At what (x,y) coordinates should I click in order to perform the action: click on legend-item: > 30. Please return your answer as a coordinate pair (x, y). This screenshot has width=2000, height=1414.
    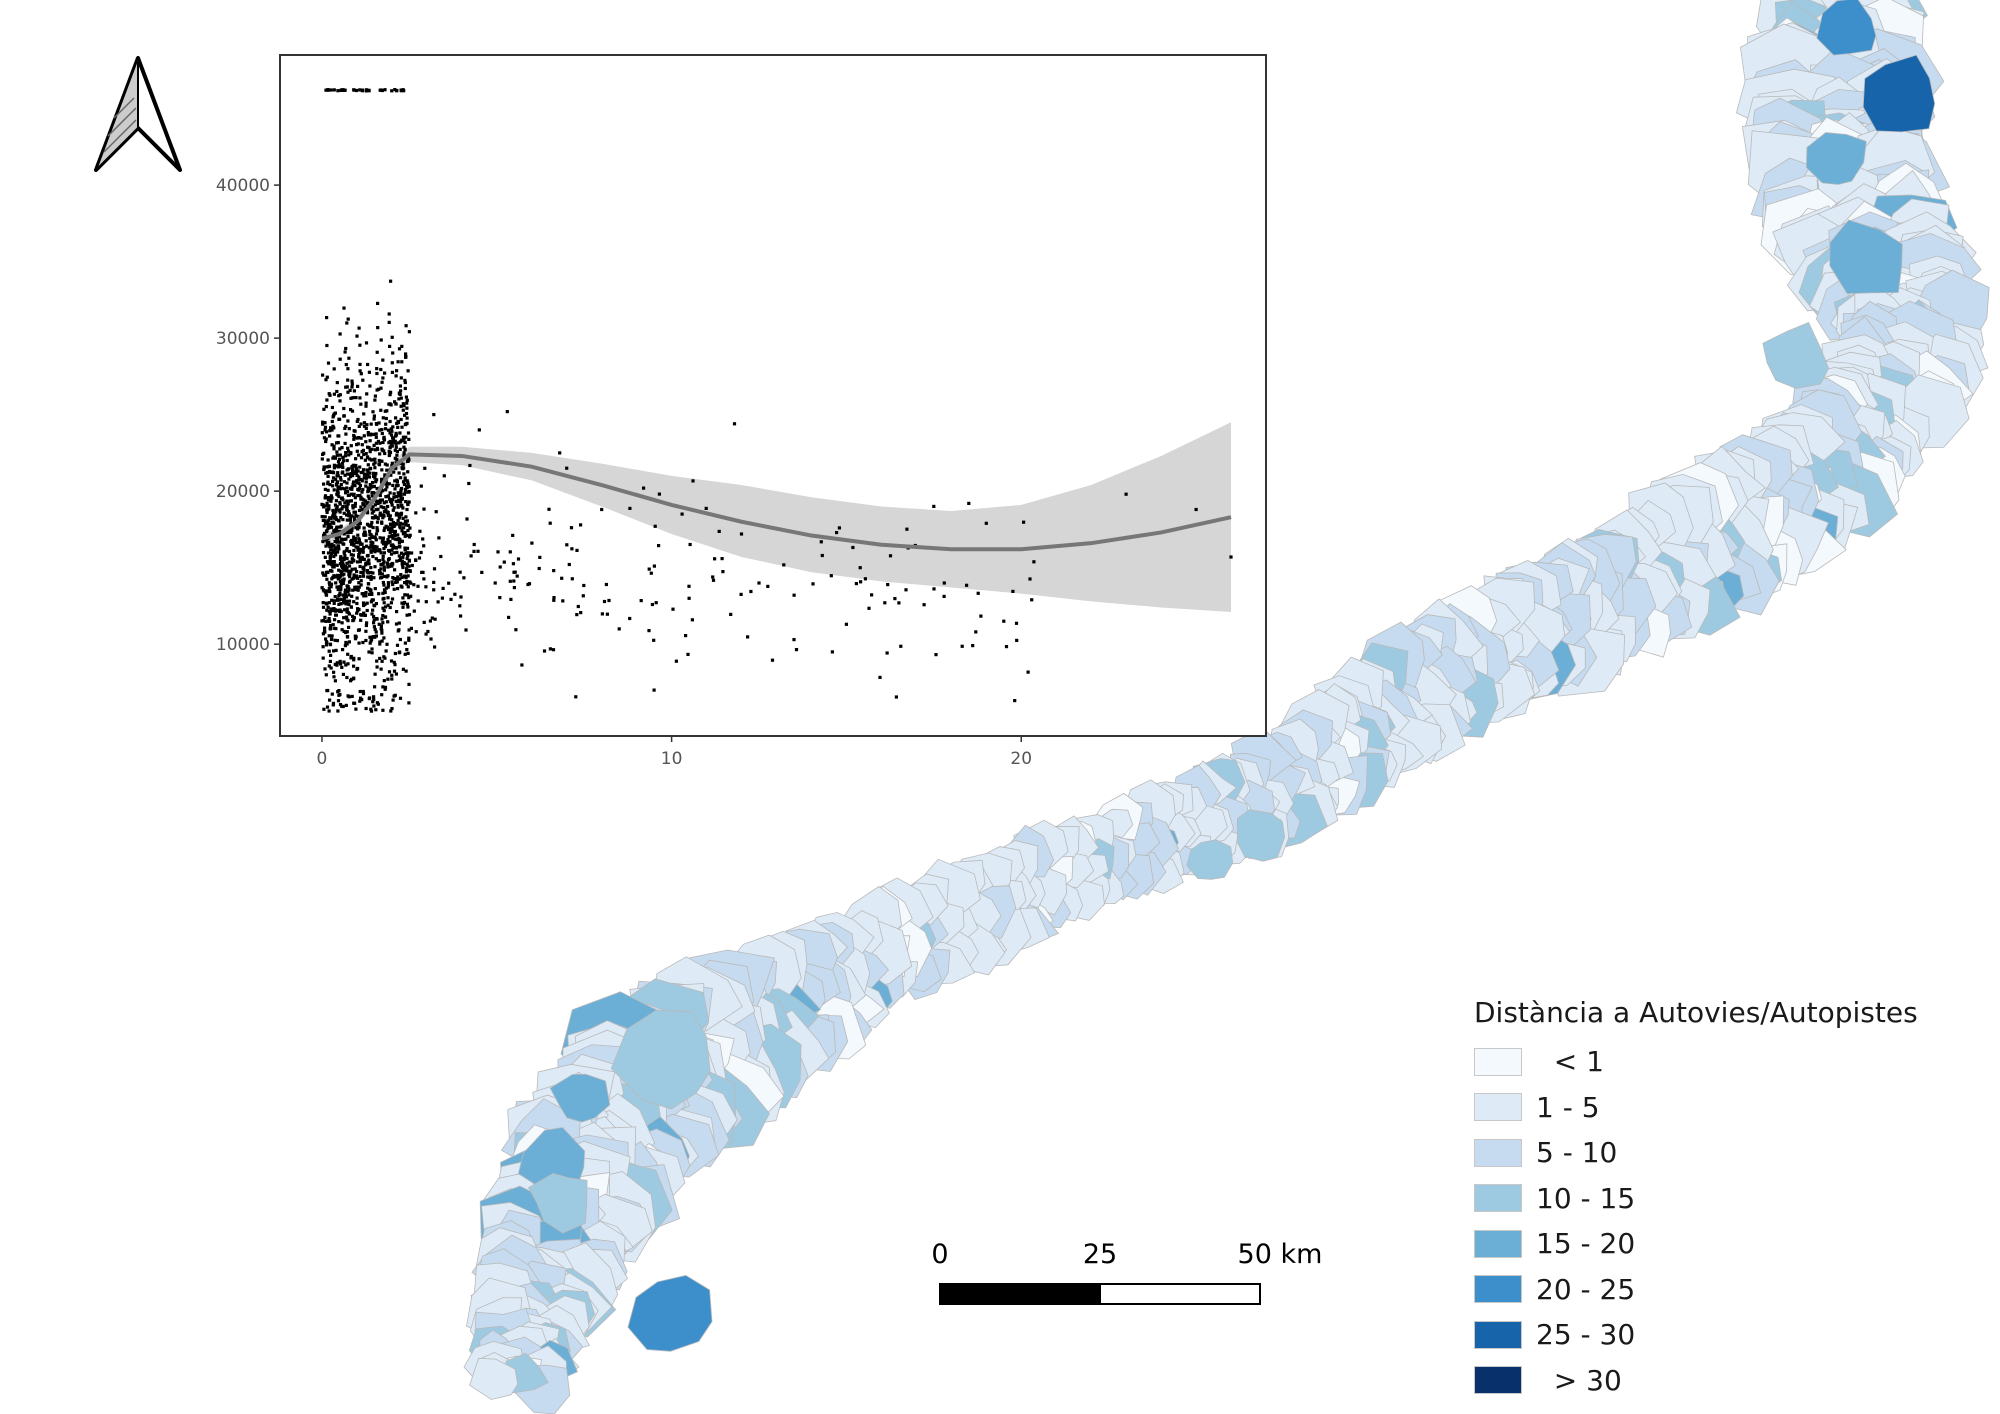
    Looking at the image, I should click on (1696, 1381).